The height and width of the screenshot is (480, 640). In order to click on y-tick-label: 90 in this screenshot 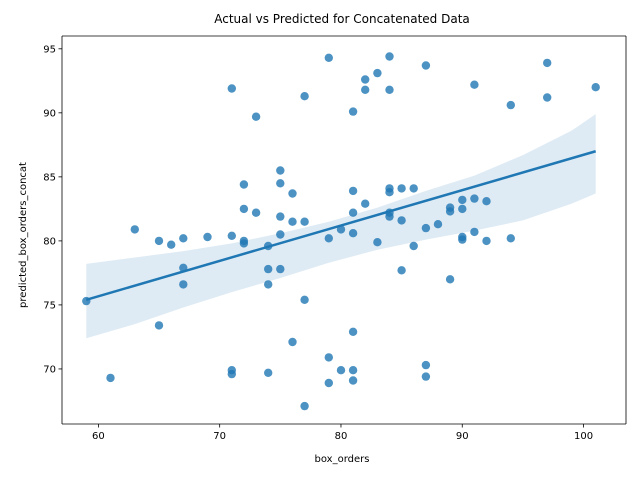, I will do `click(49, 113)`.